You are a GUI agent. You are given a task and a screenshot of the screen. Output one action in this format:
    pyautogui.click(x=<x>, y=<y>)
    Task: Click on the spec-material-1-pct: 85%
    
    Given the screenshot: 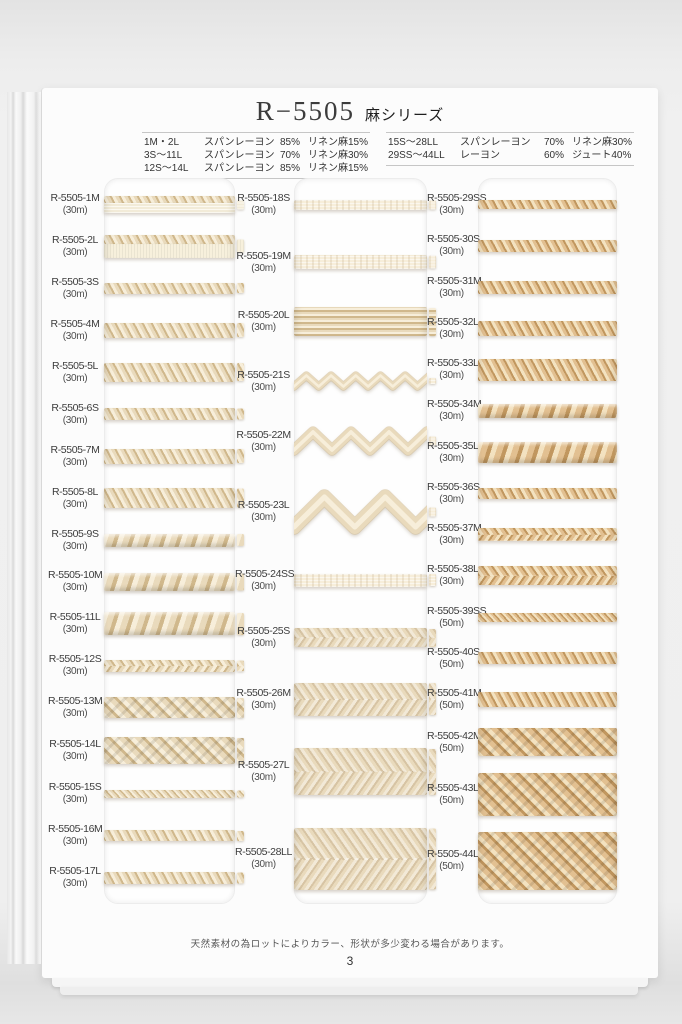 What is the action you would take?
    pyautogui.click(x=289, y=142)
    